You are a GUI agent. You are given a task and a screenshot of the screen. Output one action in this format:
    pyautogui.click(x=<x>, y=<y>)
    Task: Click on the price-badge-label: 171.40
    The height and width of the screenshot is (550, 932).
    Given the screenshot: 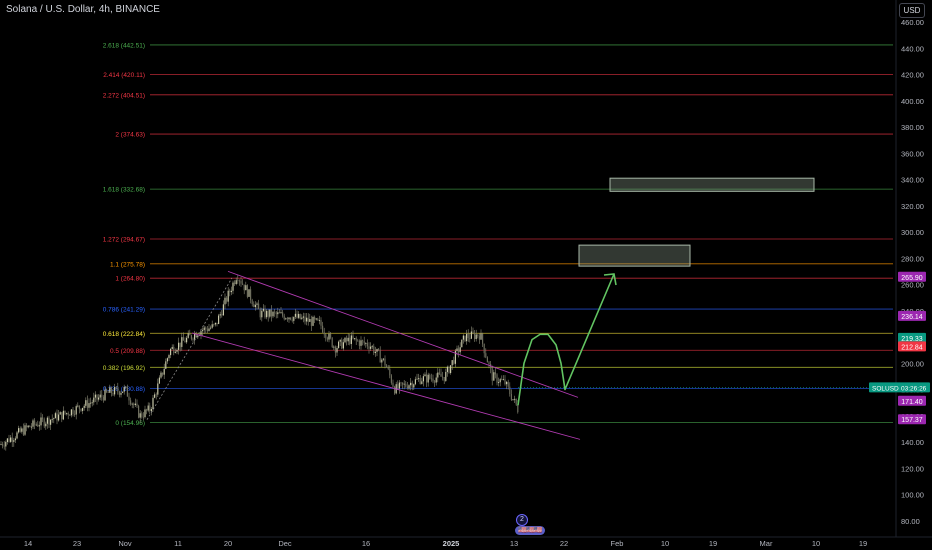 What is the action you would take?
    pyautogui.click(x=912, y=402)
    